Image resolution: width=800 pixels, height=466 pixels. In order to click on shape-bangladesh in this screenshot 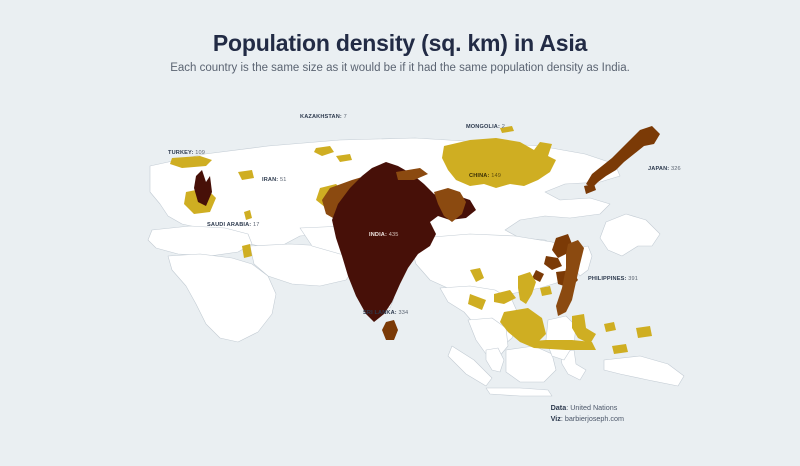, I will do `click(450, 205)`.